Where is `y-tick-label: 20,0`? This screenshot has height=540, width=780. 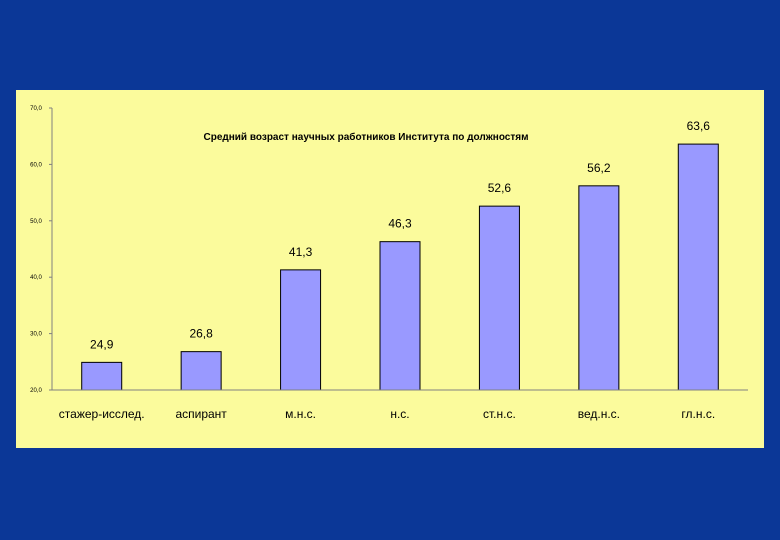 y-tick-label: 20,0 is located at coordinates (36, 391).